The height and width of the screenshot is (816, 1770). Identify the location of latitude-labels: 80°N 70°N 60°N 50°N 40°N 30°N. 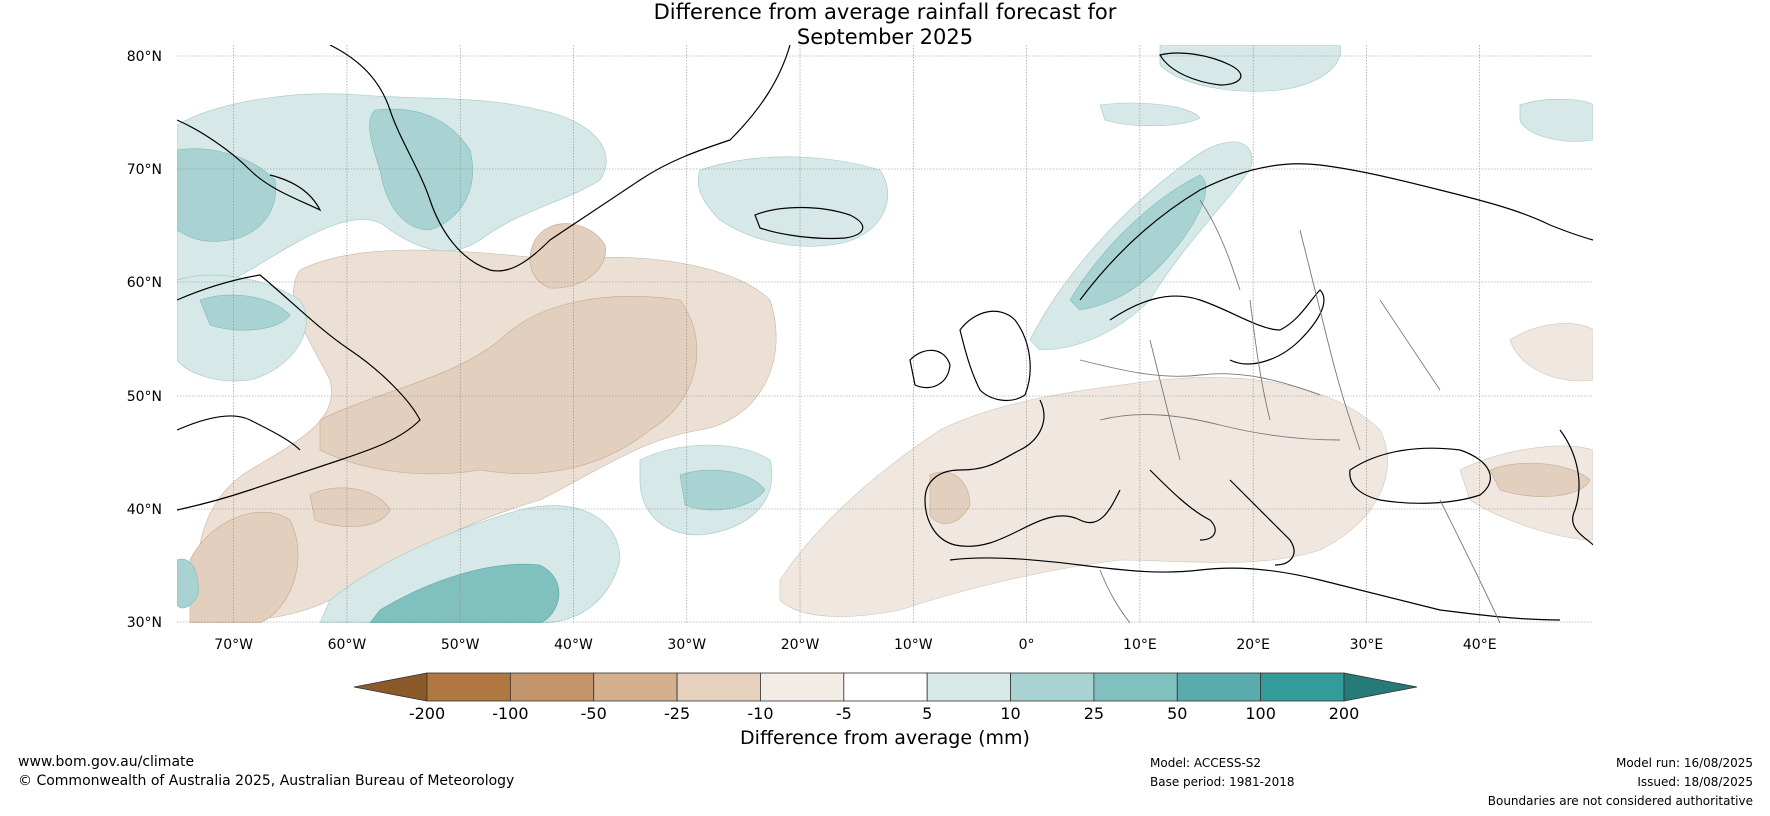
(144, 340).